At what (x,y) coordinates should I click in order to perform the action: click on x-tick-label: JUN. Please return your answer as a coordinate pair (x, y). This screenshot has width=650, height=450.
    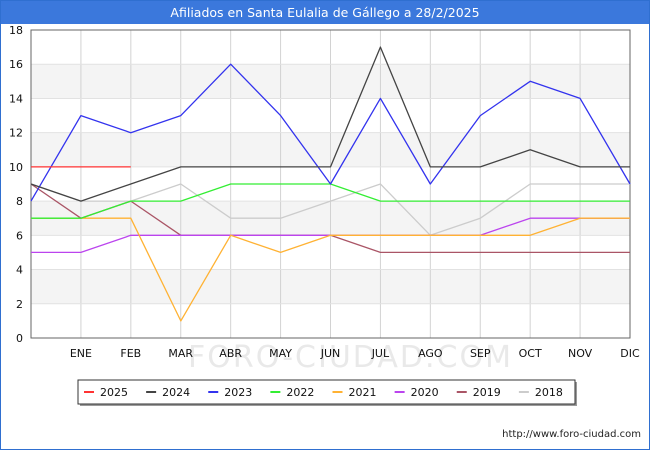
    Looking at the image, I should click on (330, 353).